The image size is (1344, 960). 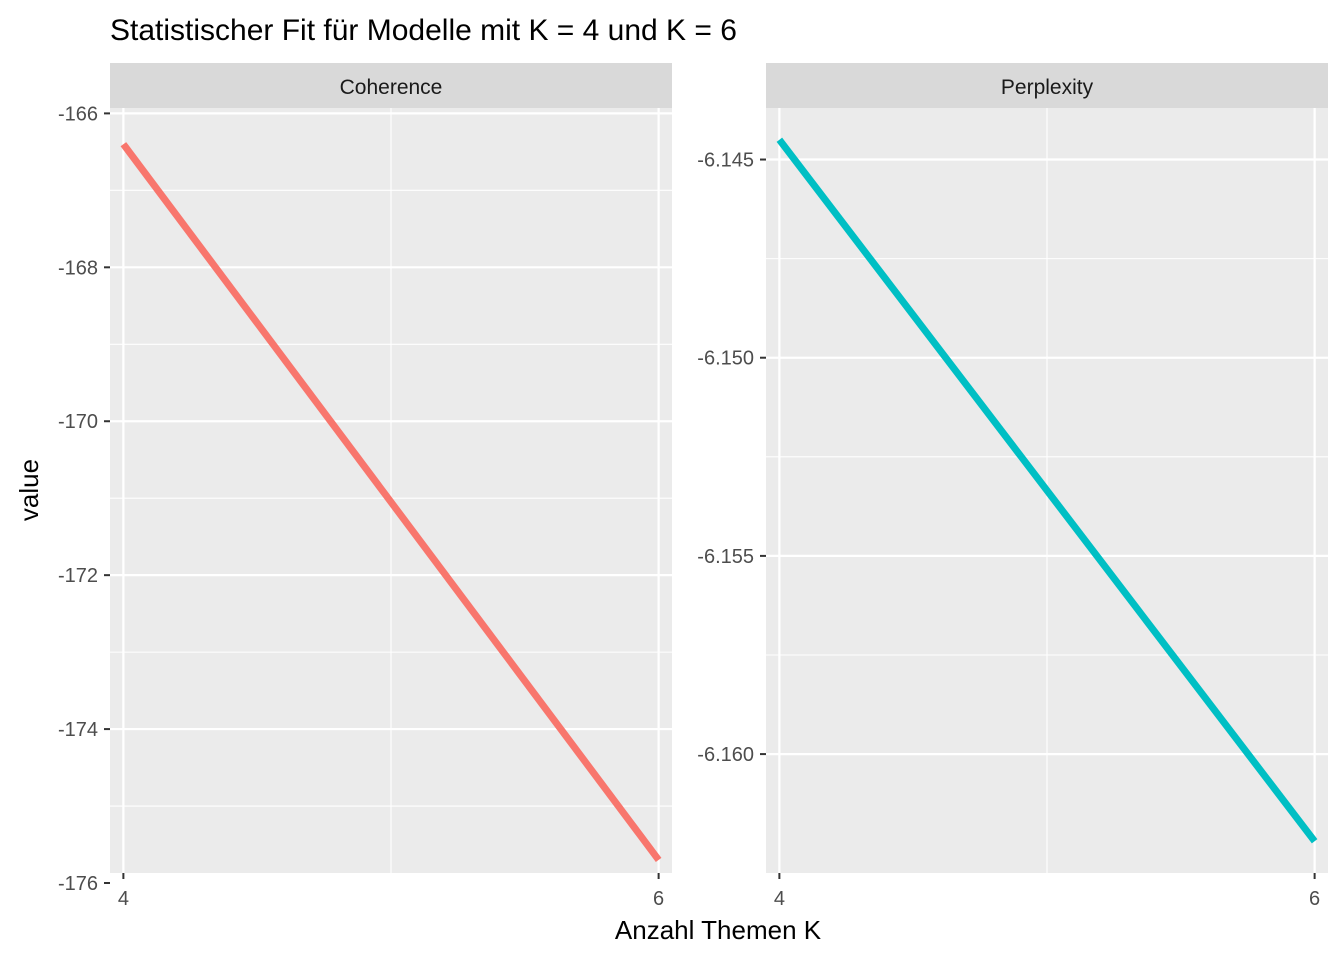 What do you see at coordinates (78, 422) in the screenshot?
I see `y-tick-label: -170` at bounding box center [78, 422].